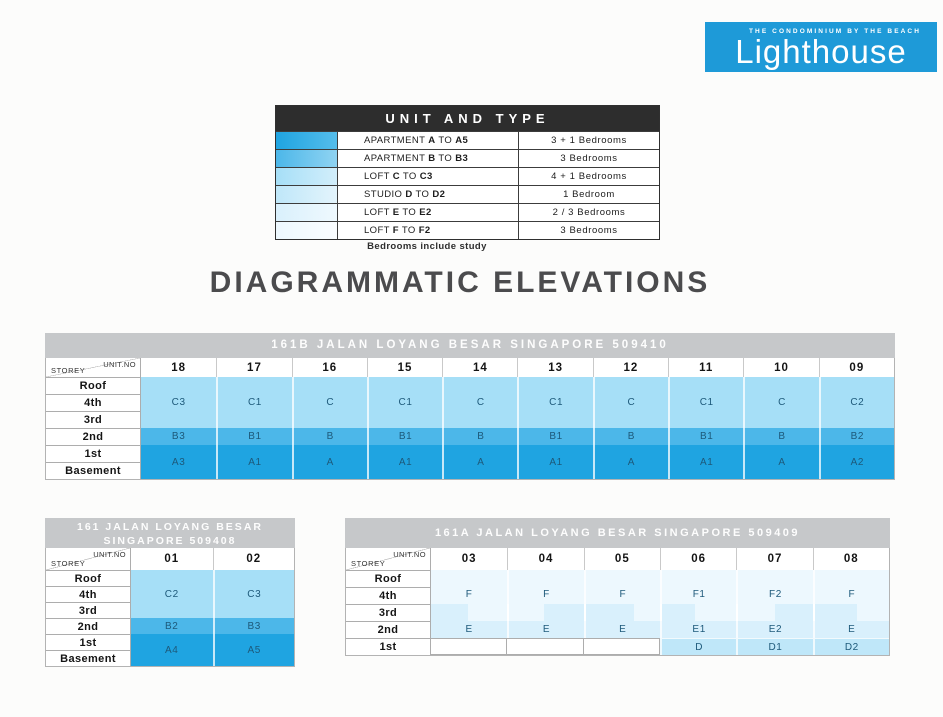 This screenshot has width=943, height=717. What do you see at coordinates (170, 541) in the screenshot?
I see `table-address-line2: SINGAPORE 509408` at bounding box center [170, 541].